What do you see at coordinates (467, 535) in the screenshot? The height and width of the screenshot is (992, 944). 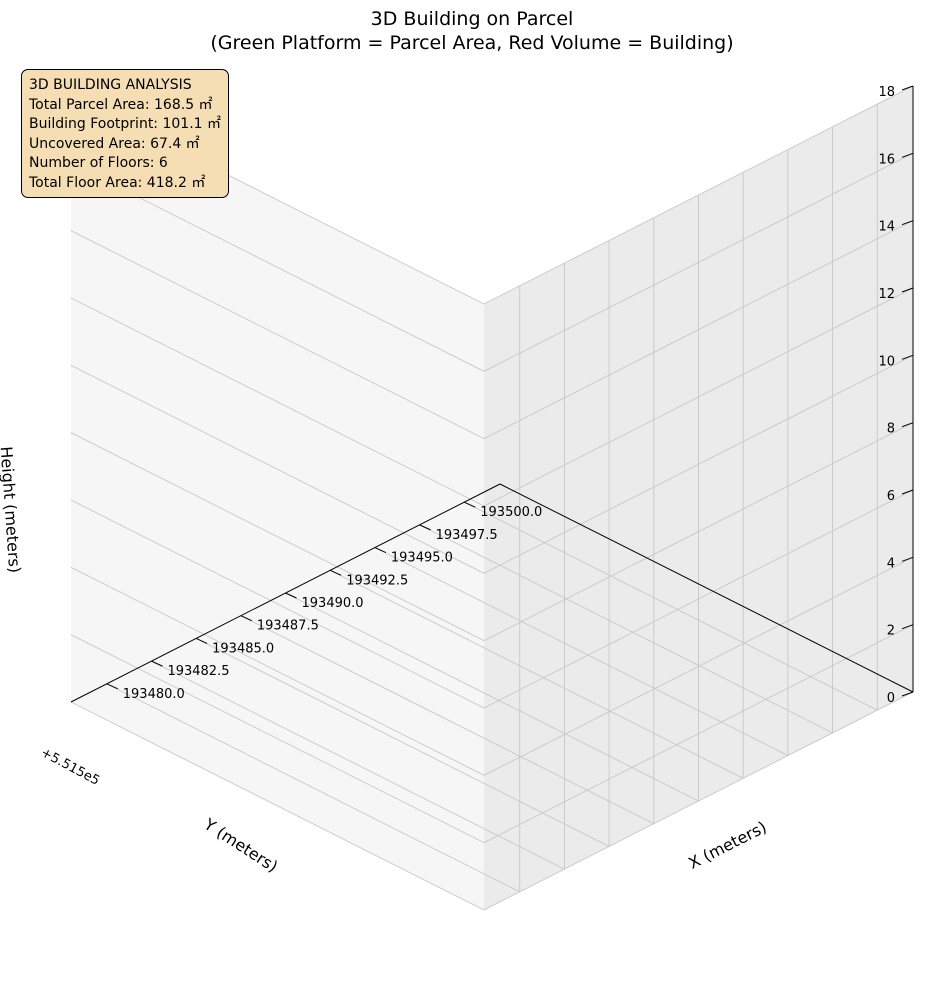 I see `x-tick-label: 193497.5` at bounding box center [467, 535].